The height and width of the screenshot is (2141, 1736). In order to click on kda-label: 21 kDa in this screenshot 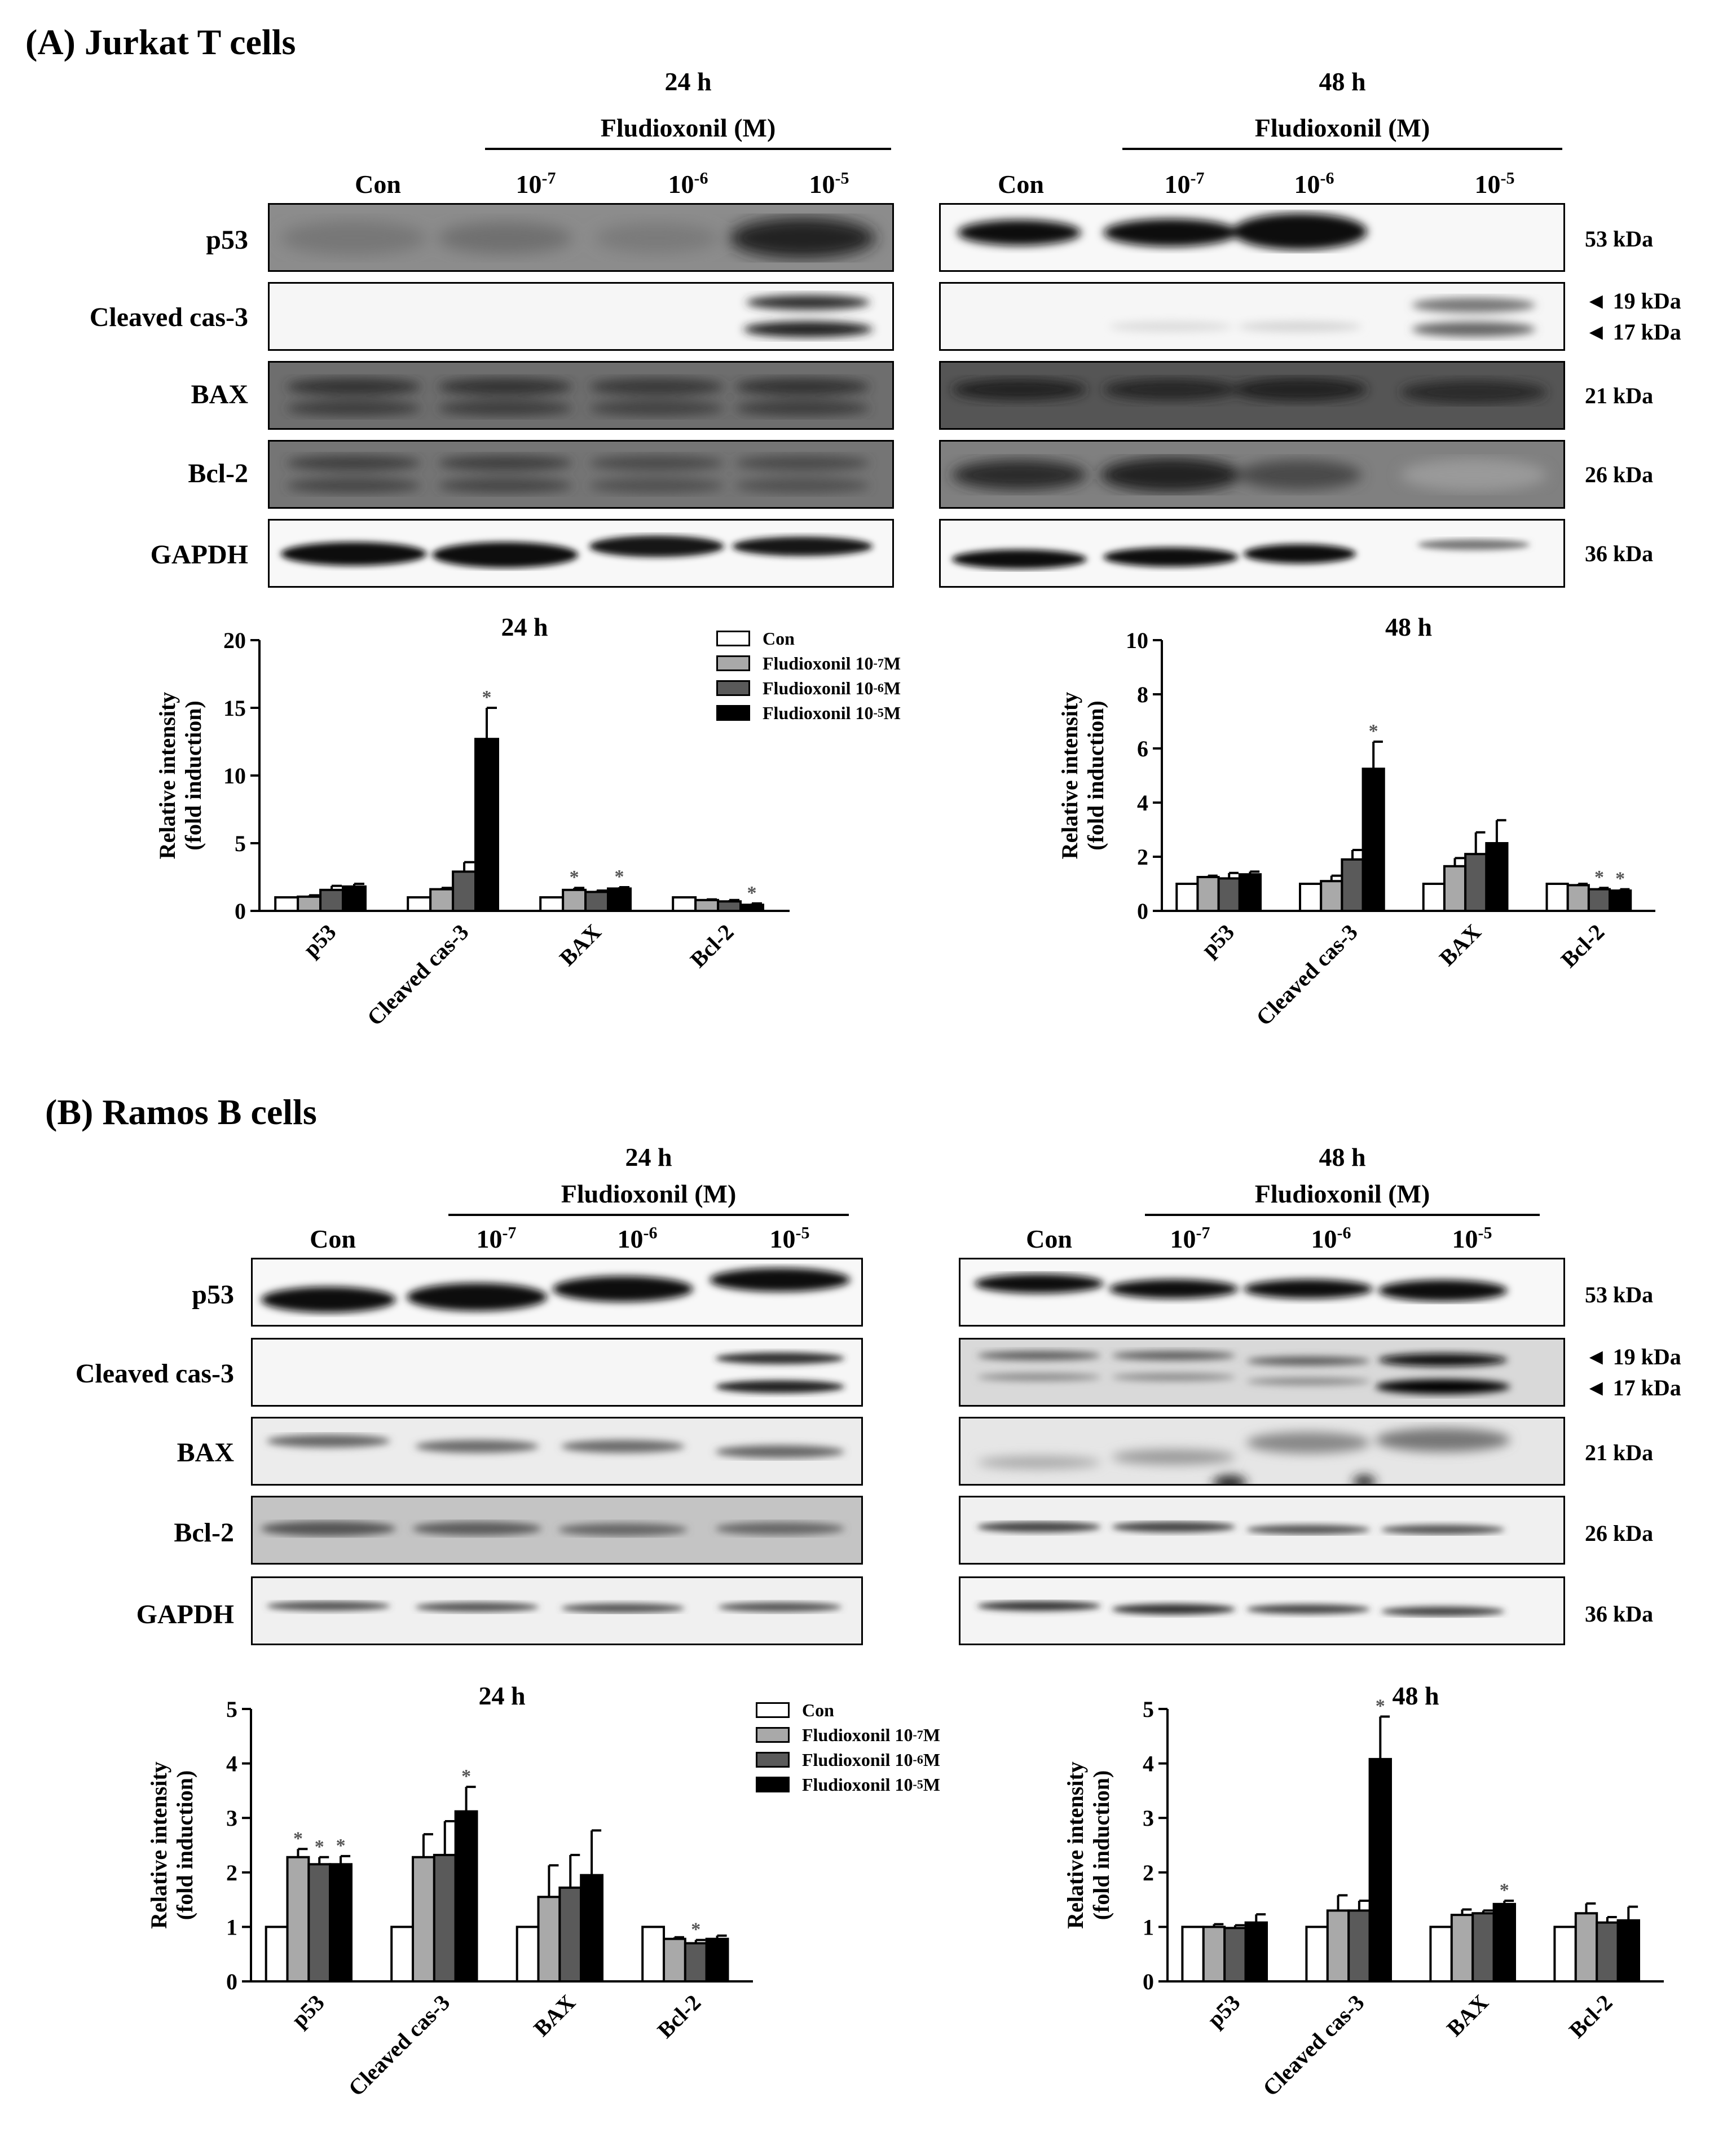, I will do `click(1619, 1453)`.